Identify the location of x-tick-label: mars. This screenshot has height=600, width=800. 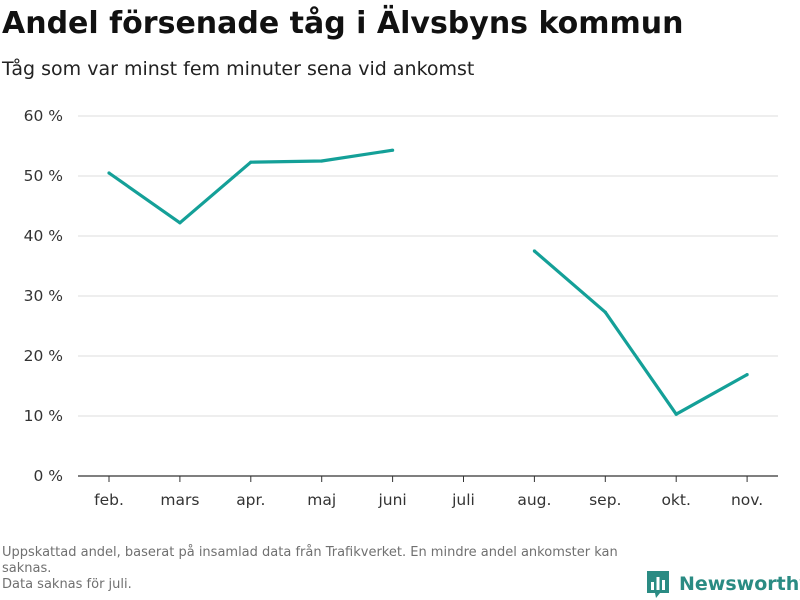
(179, 500).